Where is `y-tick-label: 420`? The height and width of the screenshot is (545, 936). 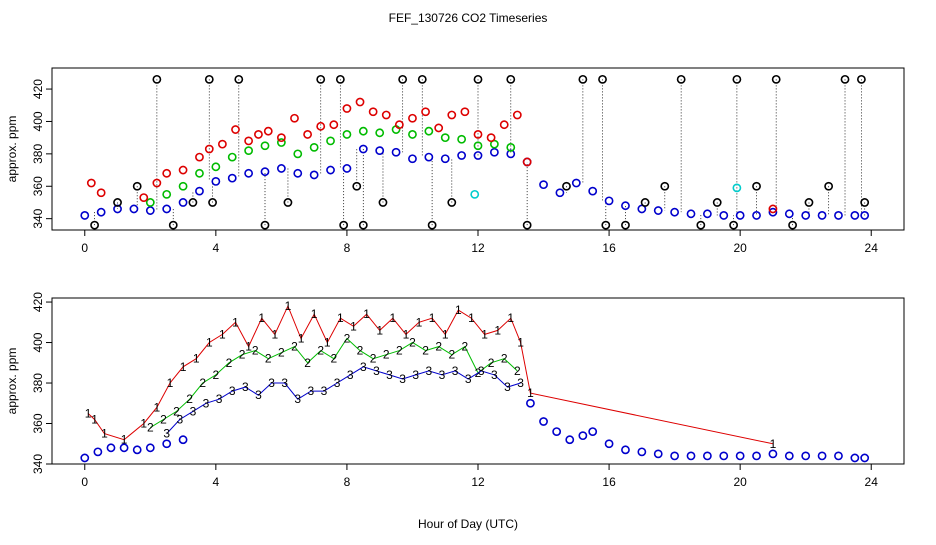
y-tick-label: 420 is located at coordinates (38, 302).